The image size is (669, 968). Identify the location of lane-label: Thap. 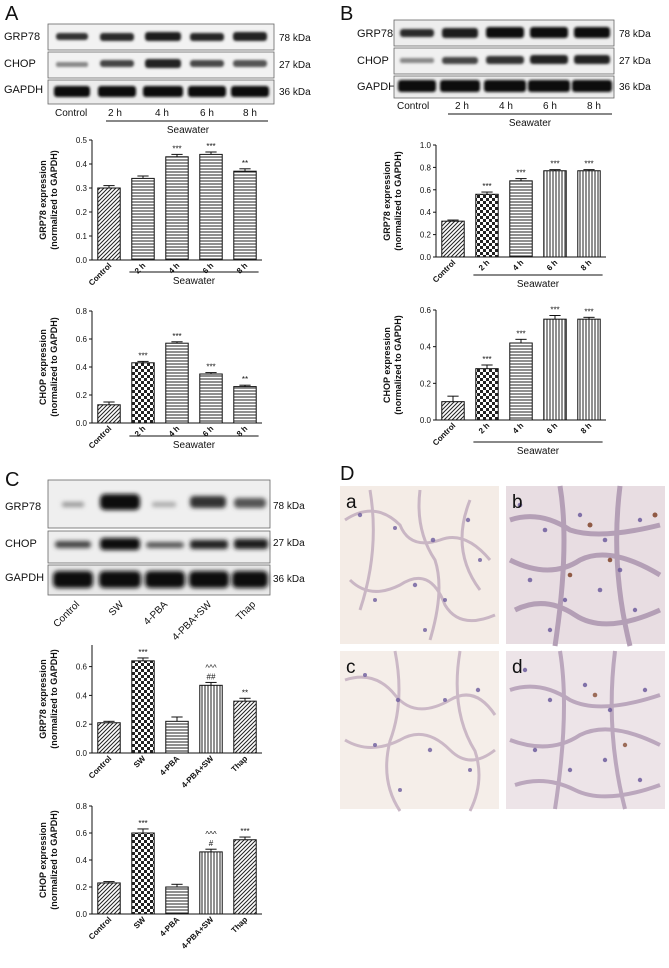
(246, 611).